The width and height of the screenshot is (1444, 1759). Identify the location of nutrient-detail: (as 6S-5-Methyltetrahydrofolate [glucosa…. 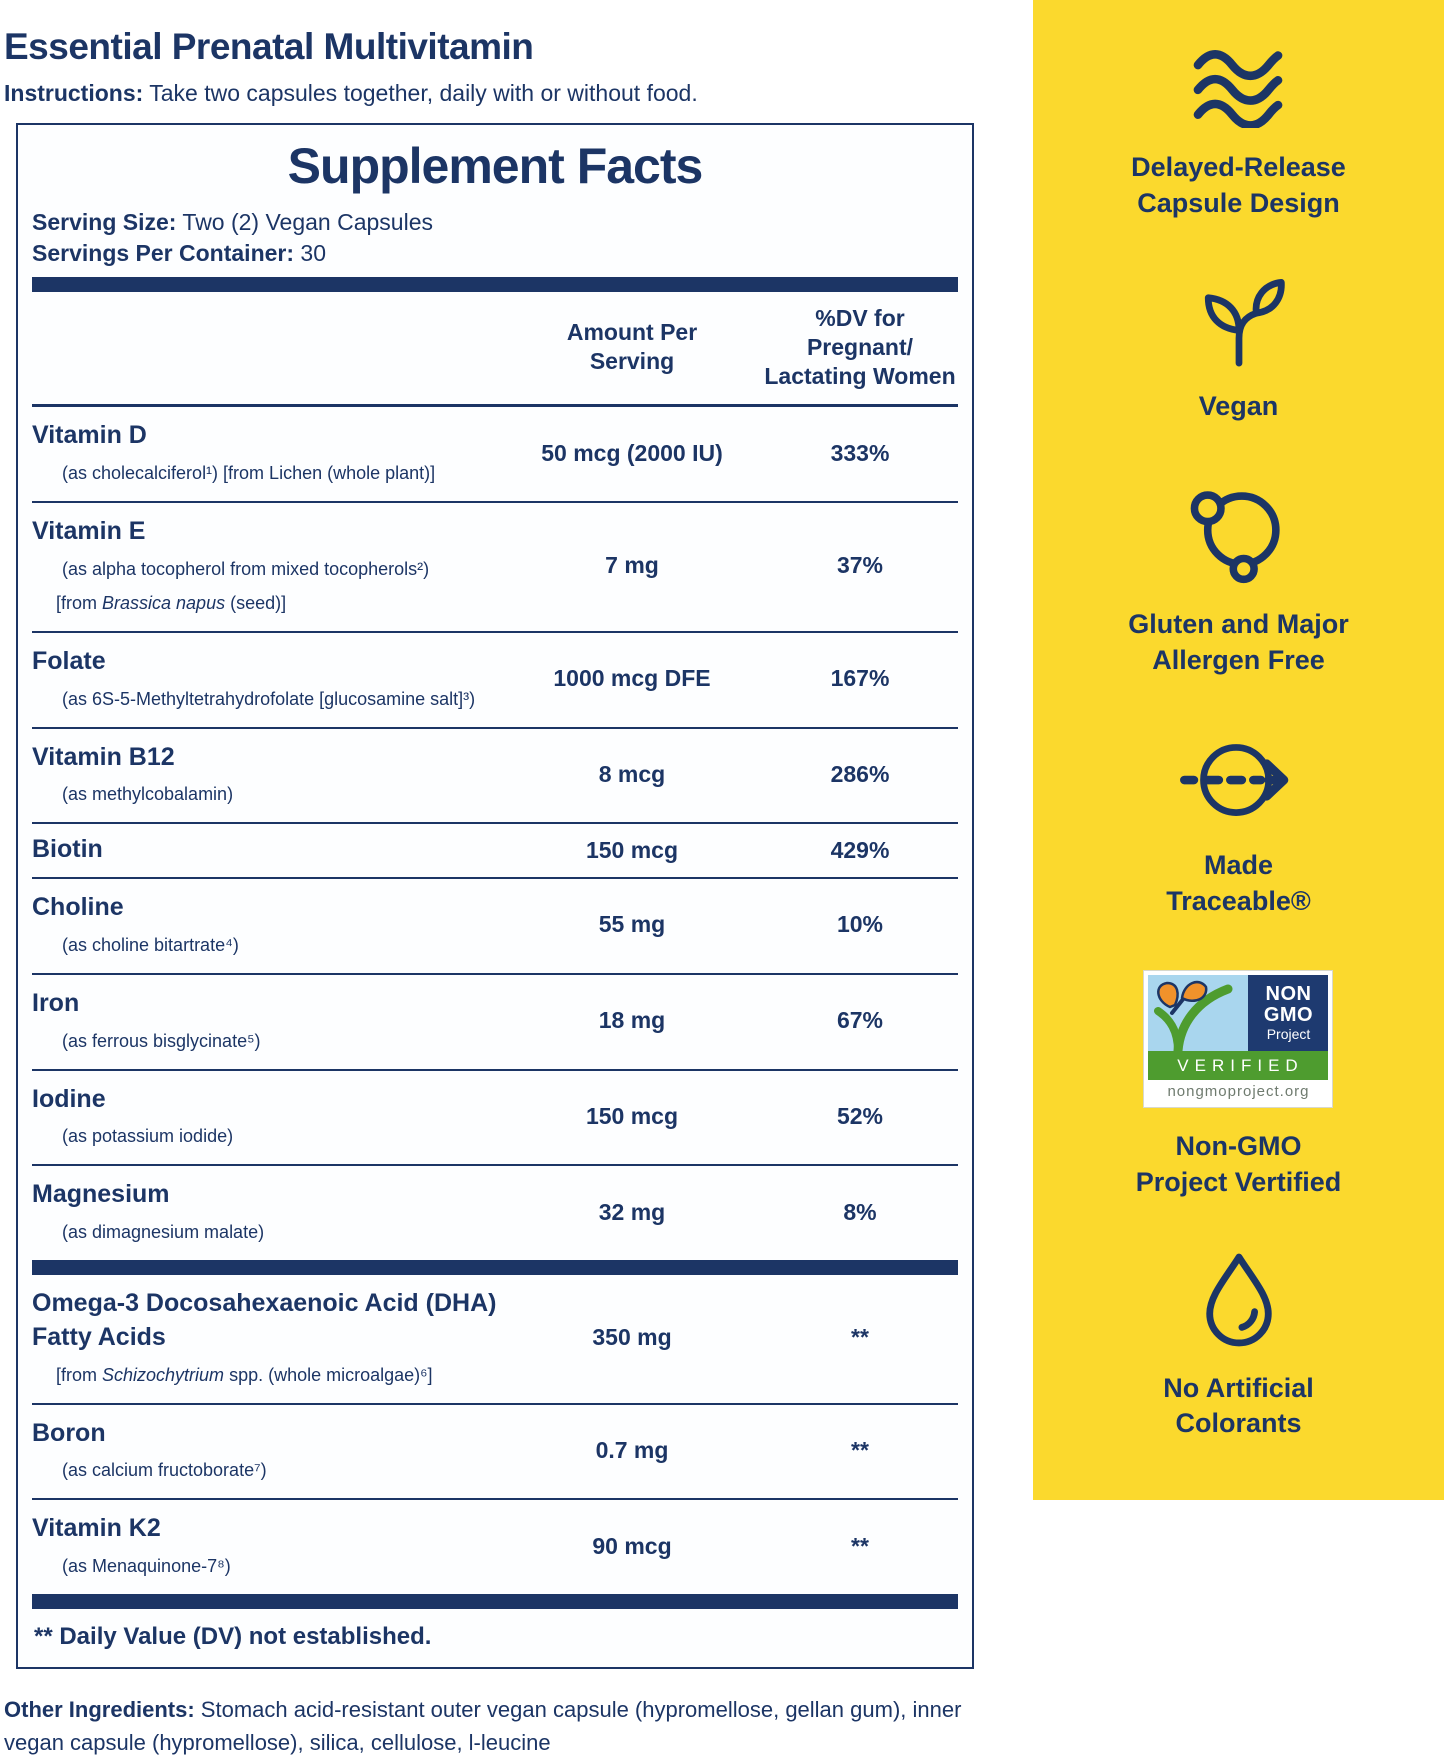
(269, 698).